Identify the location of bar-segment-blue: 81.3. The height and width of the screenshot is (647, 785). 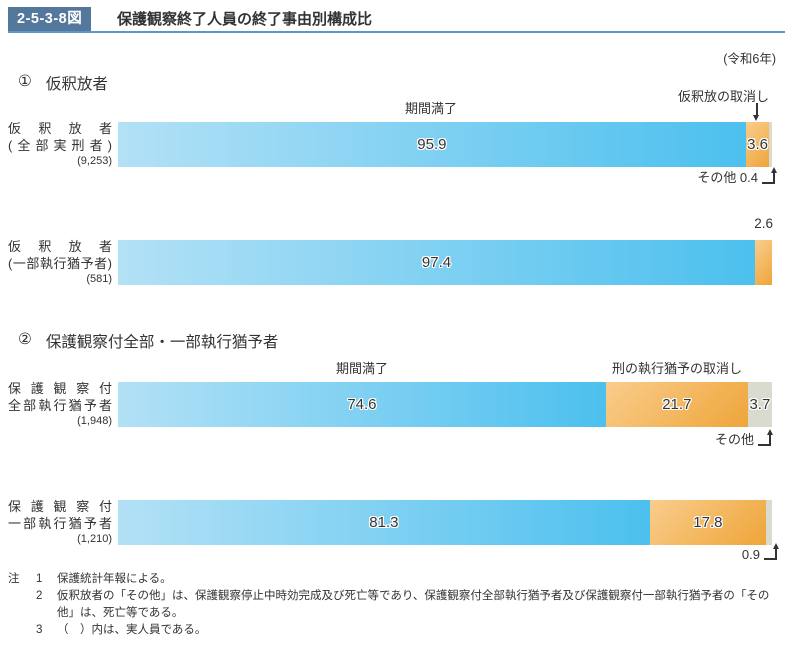
(384, 522).